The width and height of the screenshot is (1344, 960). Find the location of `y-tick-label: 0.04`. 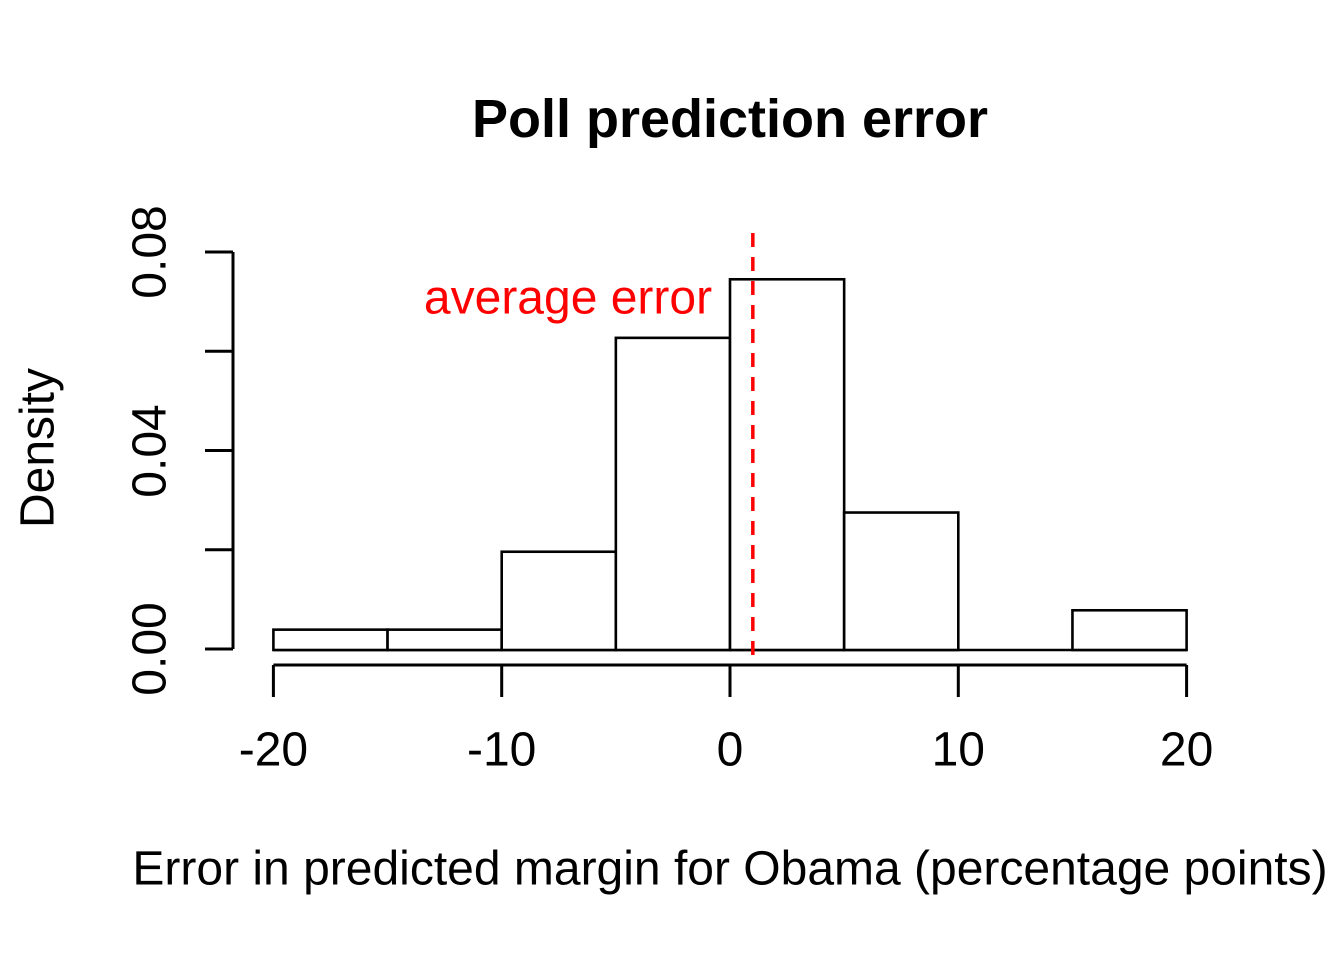

y-tick-label: 0.04 is located at coordinates (150, 450).